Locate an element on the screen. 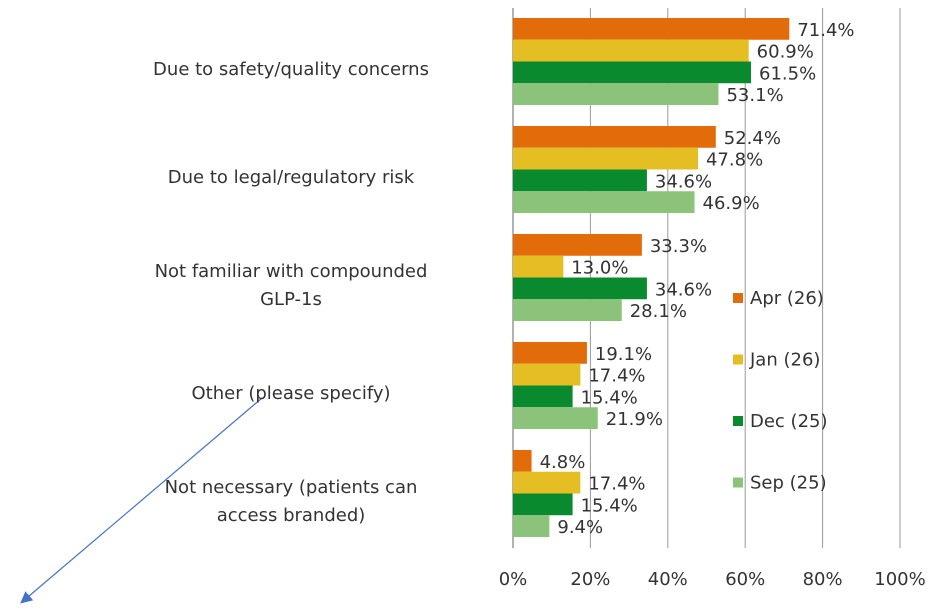 The image size is (931, 611). category-label: Not familiar with compounded GLP-1s is located at coordinates (291, 285).